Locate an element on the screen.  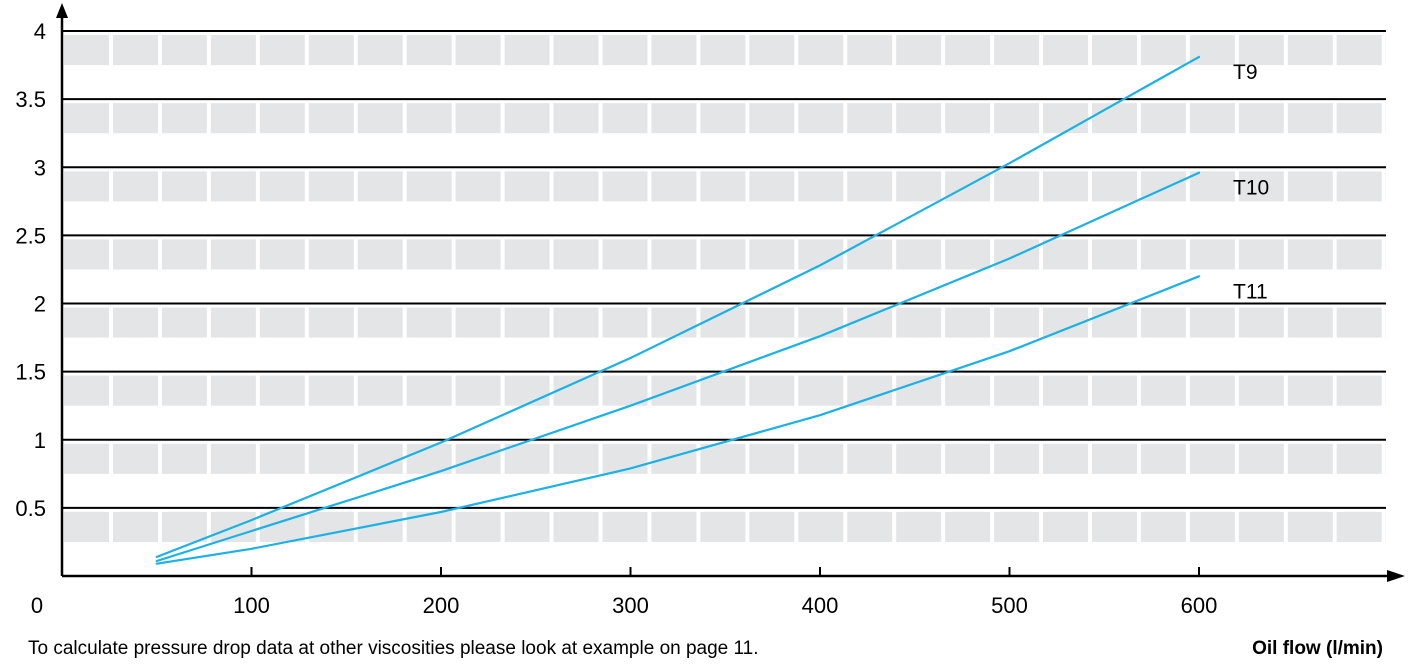
y-axis-arrow is located at coordinates (62, 10).